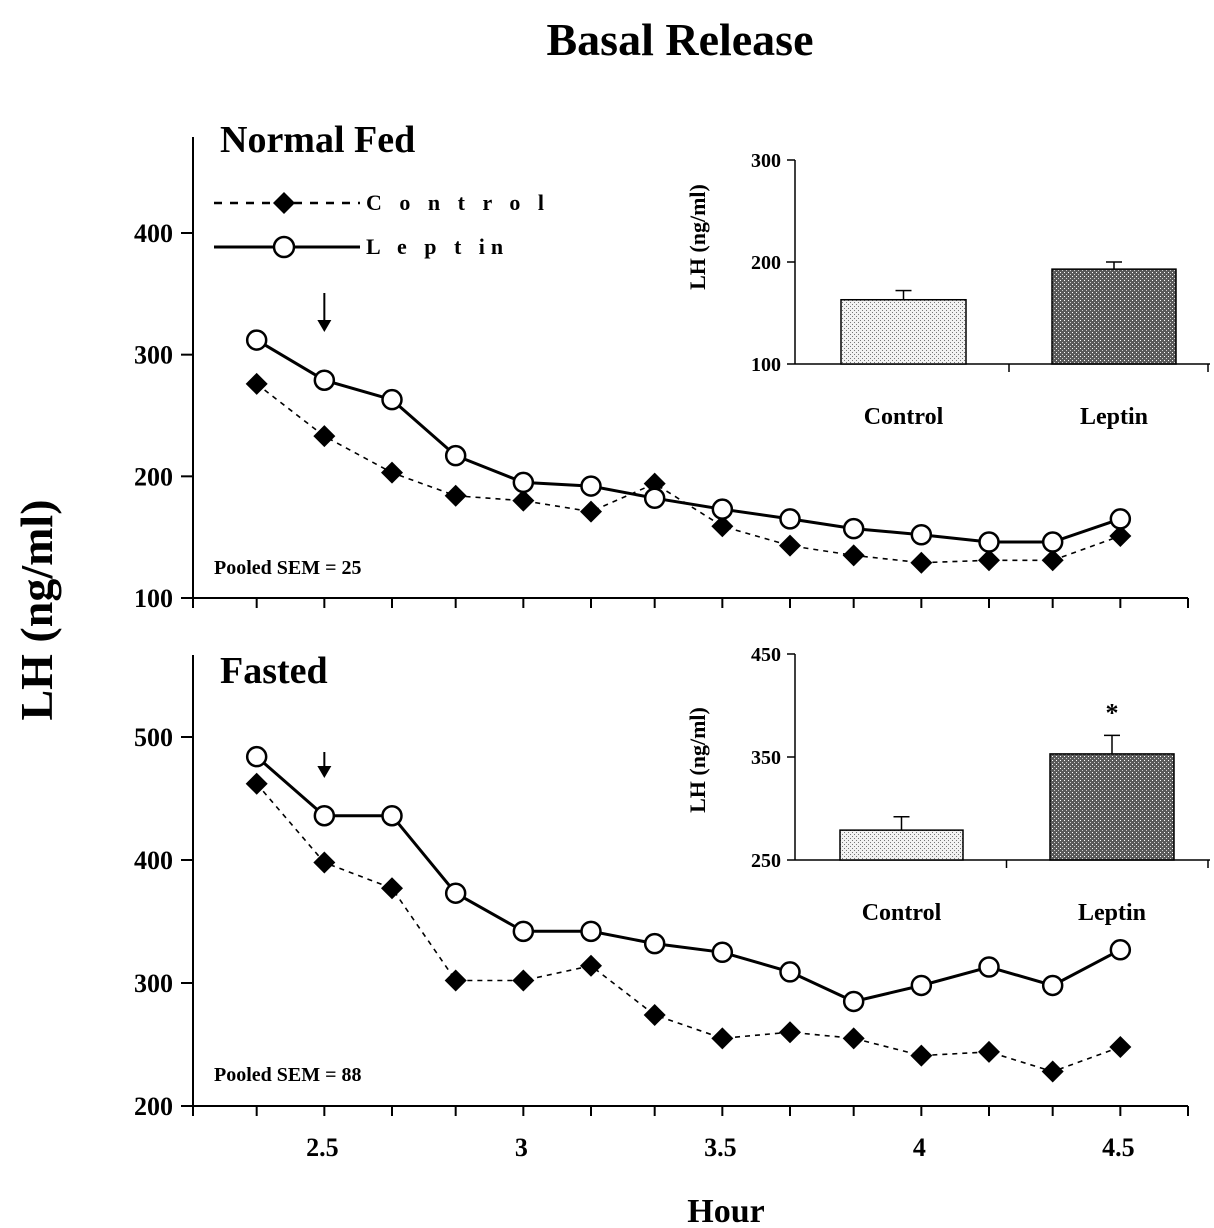 The width and height of the screenshot is (1214, 1228). Describe the element at coordinates (521, 1147) in the screenshot. I see `x-tick-label: 3` at that location.